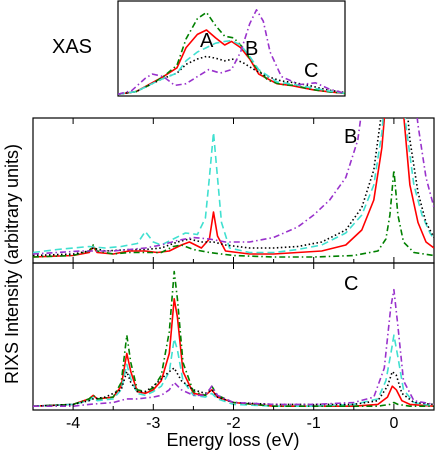 The image size is (436, 459). I want to click on xas-panel: XAS A B C, so click(199, 48).